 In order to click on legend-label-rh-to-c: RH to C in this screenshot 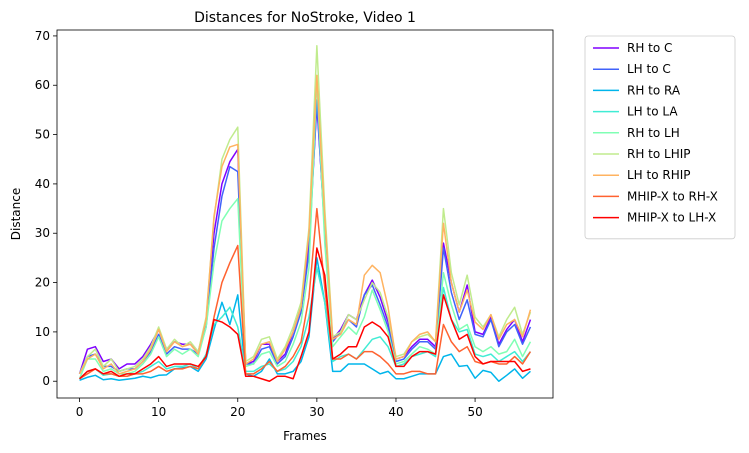, I will do `click(649, 48)`.